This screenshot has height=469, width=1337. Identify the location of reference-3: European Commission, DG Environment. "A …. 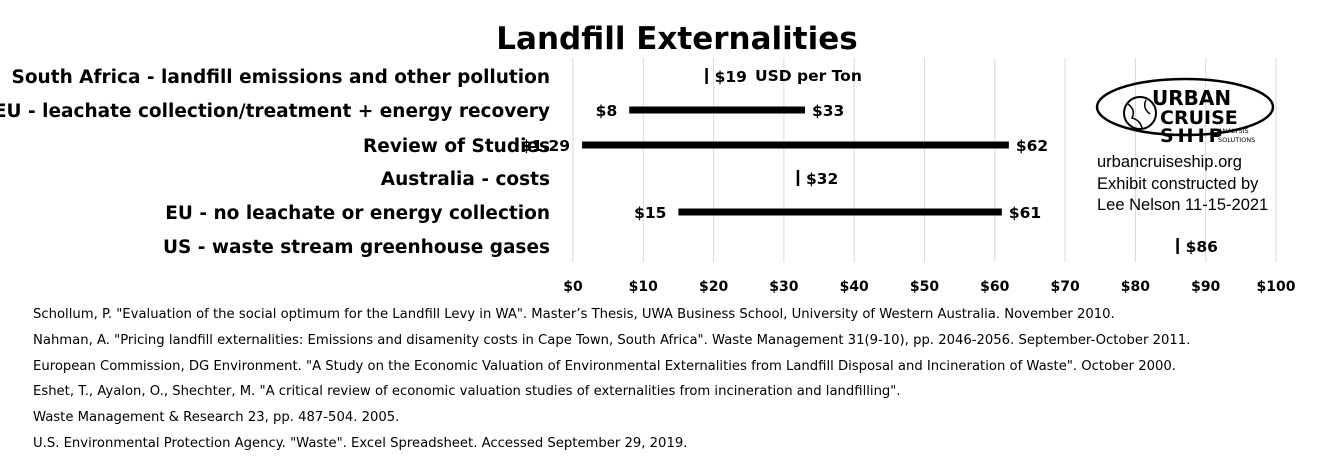
(605, 366).